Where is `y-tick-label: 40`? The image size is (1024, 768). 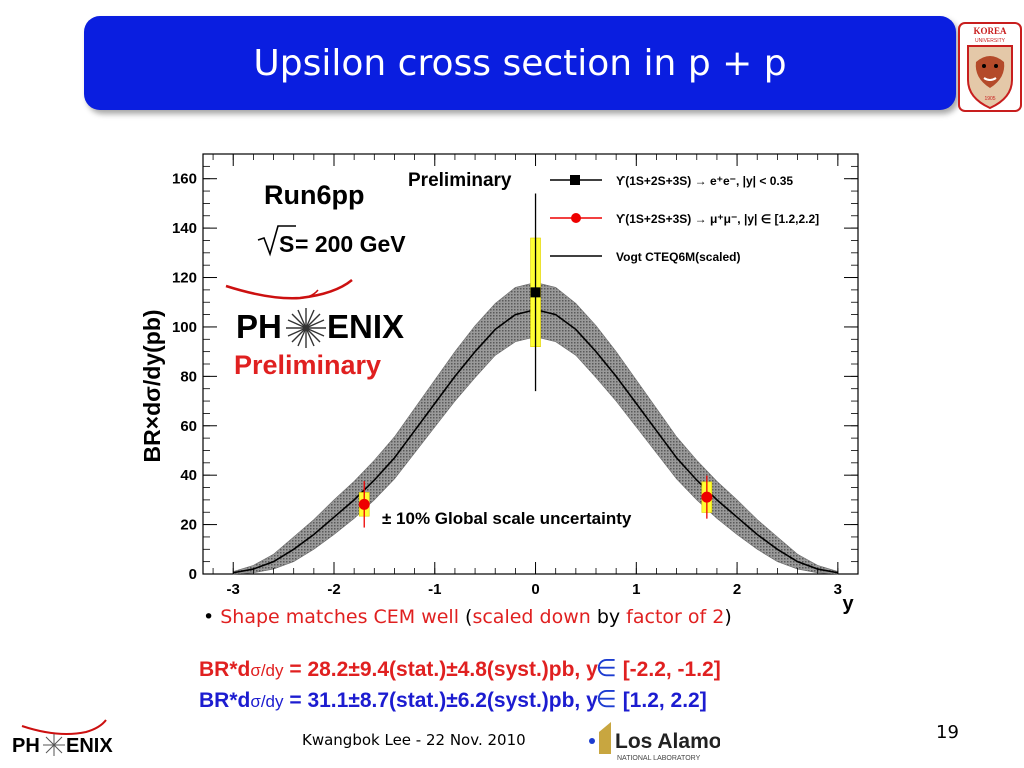
y-tick-label: 40 is located at coordinates (188, 475).